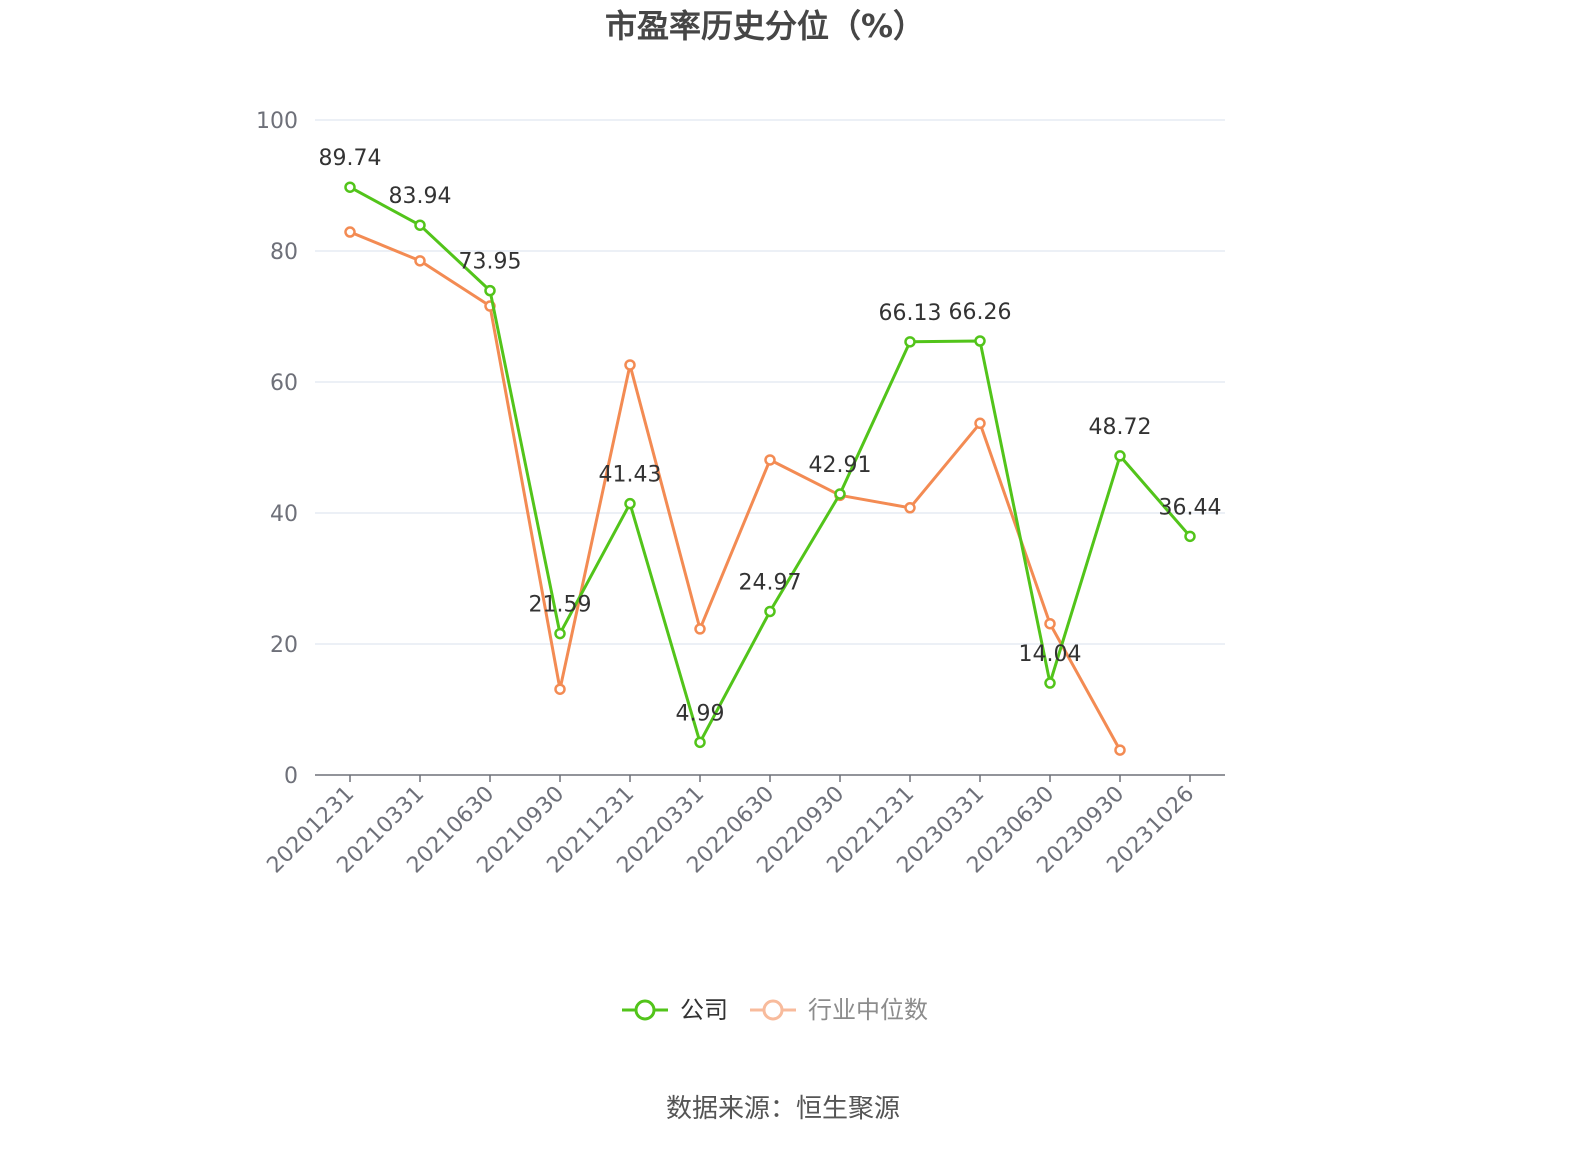  I want to click on company-value-label: 66.26, so click(980, 312).